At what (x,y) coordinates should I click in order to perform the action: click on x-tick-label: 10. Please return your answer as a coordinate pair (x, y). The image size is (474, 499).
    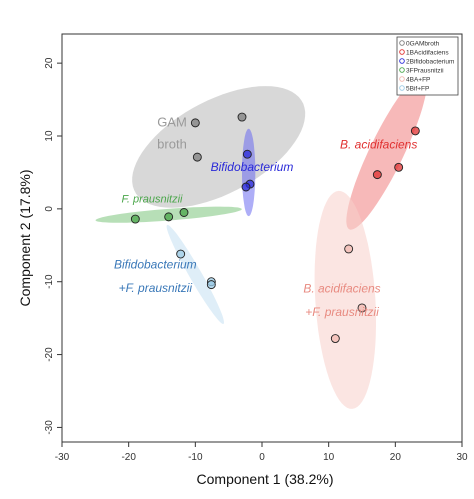
    Looking at the image, I should click on (329, 457).